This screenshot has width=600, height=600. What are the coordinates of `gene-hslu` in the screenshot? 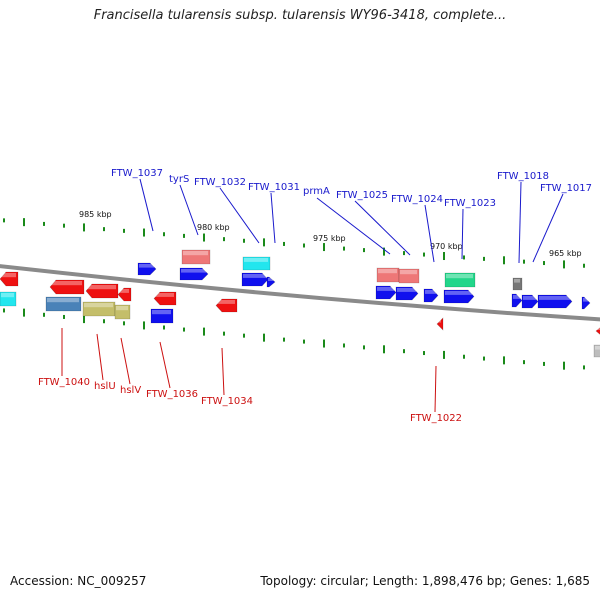 It's located at (102, 291).